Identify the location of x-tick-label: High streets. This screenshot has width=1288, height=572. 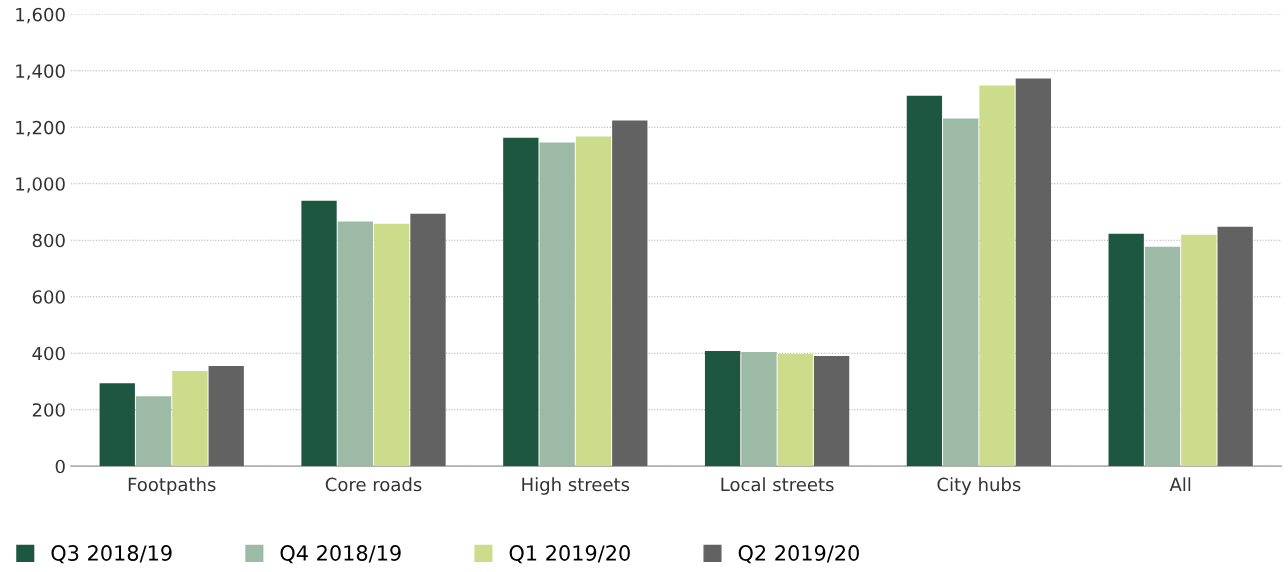
(576, 486).